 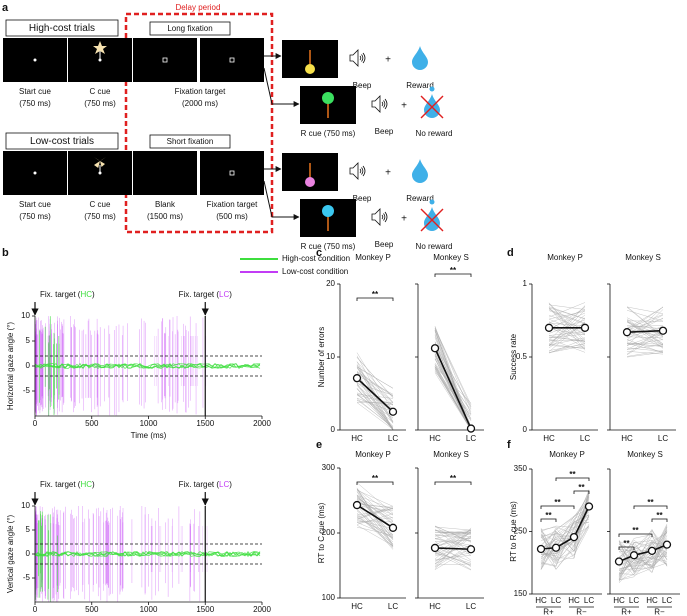 What do you see at coordinates (60, 294) in the screenshot?
I see `label: Fix. target (` at bounding box center [60, 294].